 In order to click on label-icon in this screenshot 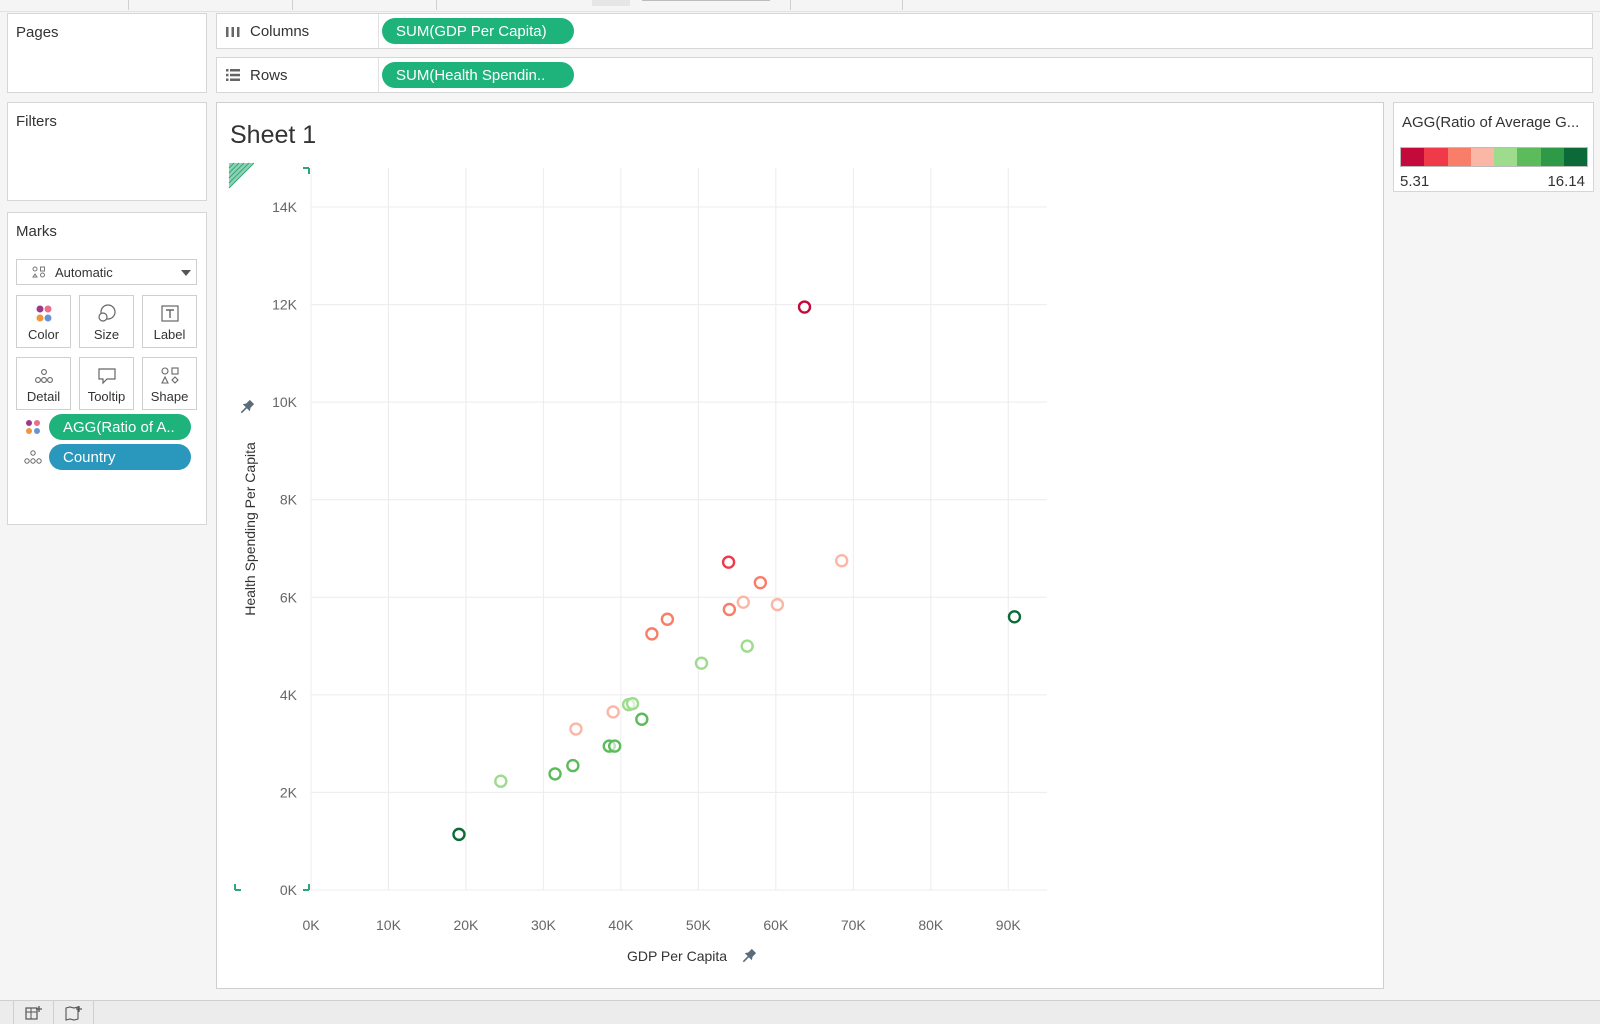, I will do `click(169, 313)`.